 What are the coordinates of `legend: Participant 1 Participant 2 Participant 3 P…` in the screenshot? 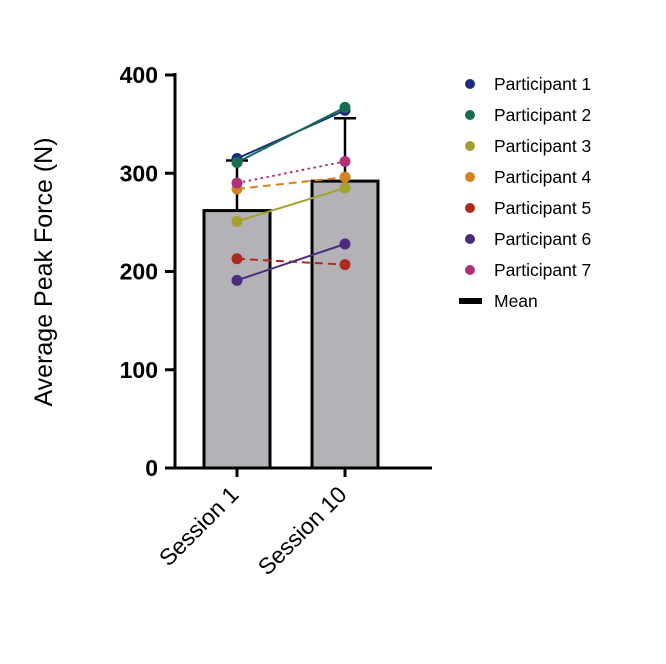 It's located at (525, 192).